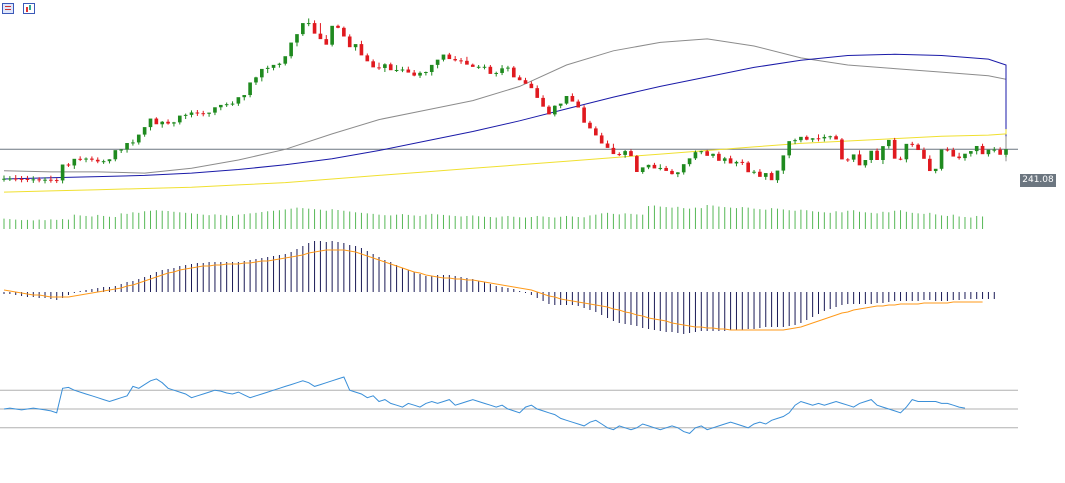 This screenshot has height=483, width=1065. Describe the element at coordinates (29, 8) in the screenshot. I see `chart-properties-icon` at that location.